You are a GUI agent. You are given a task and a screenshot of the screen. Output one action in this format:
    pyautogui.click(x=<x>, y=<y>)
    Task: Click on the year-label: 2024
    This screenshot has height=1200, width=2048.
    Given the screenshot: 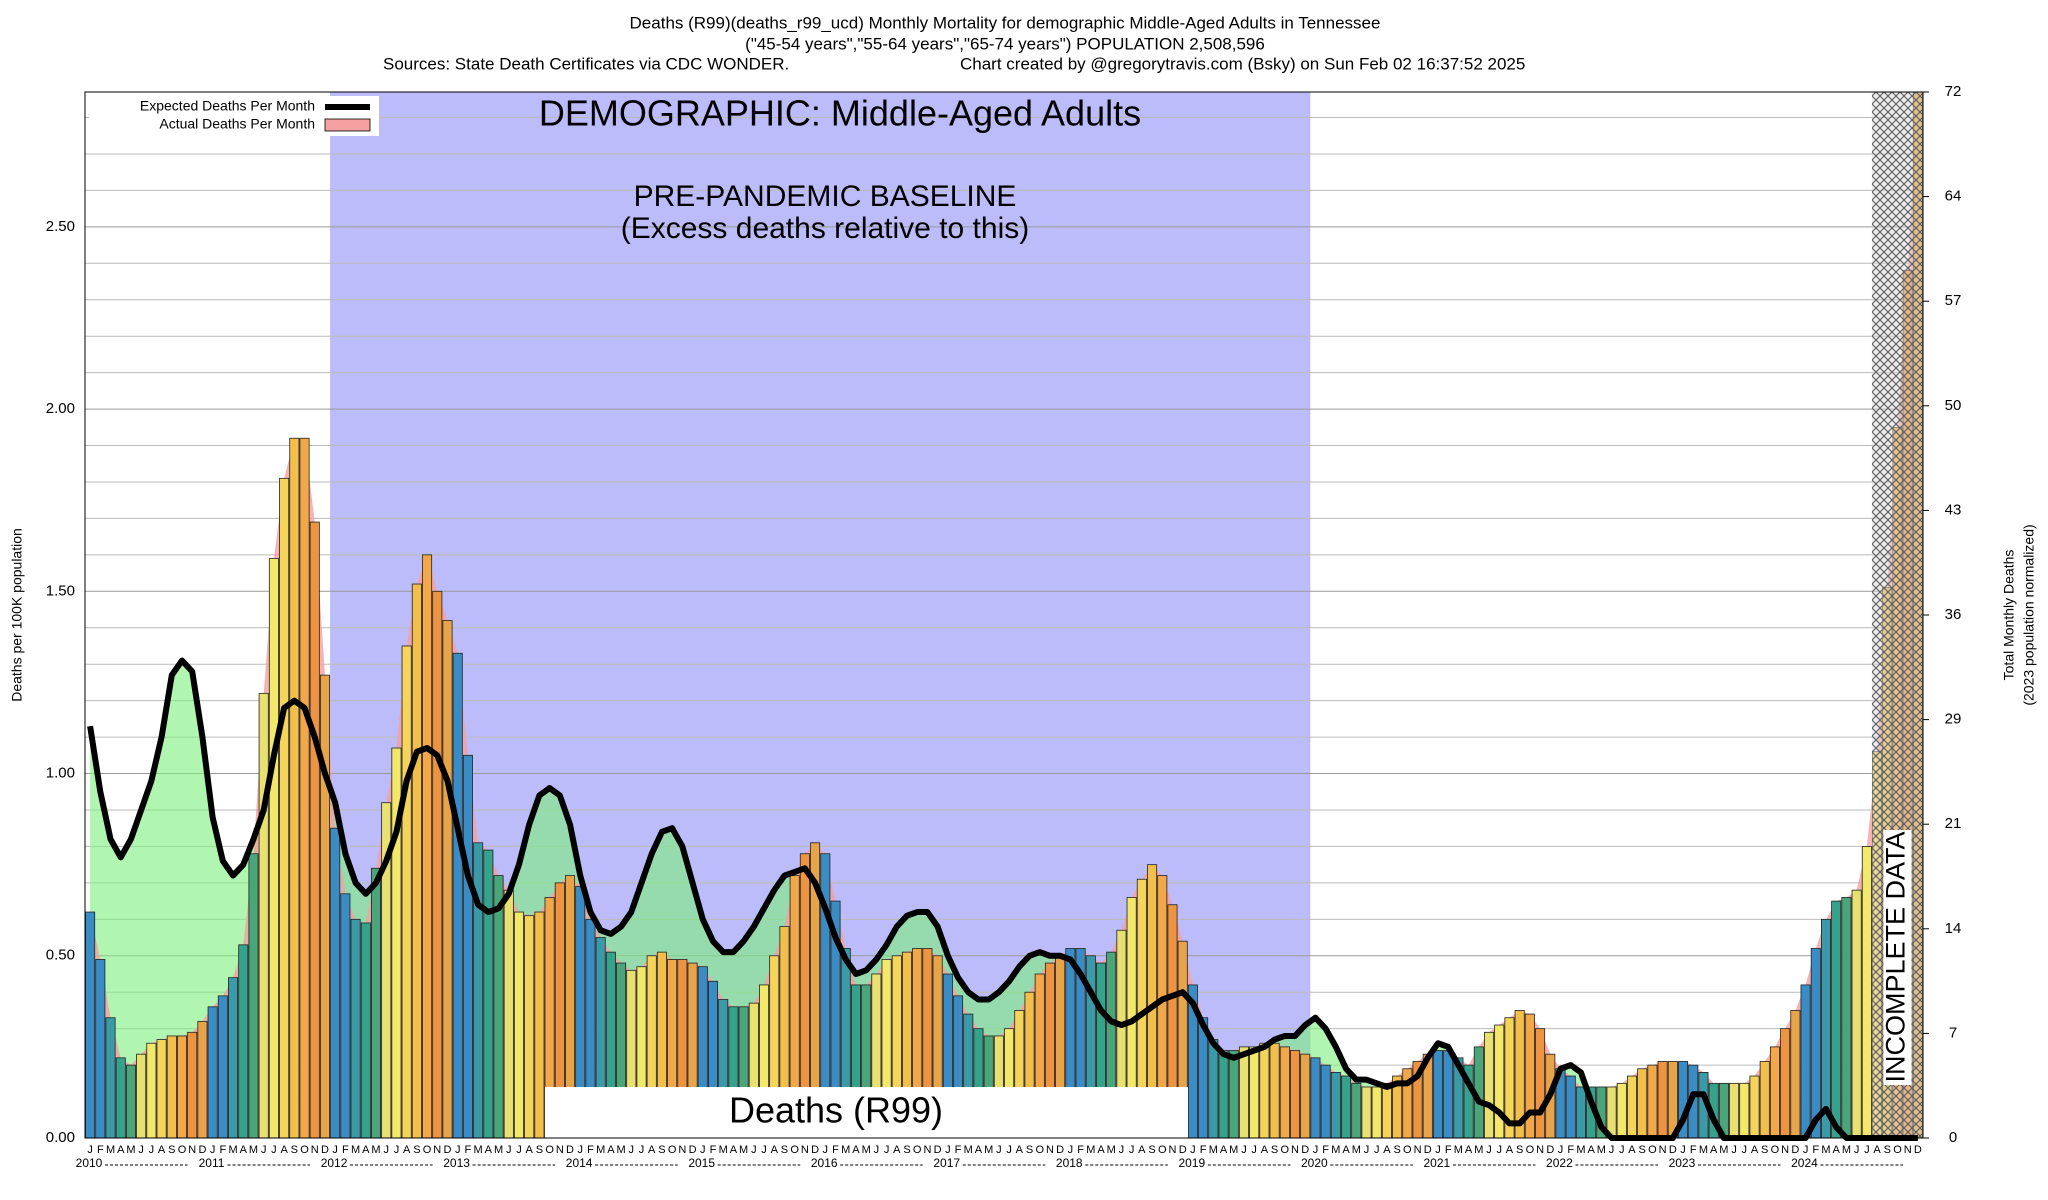 What is the action you would take?
    pyautogui.click(x=1804, y=1163)
    